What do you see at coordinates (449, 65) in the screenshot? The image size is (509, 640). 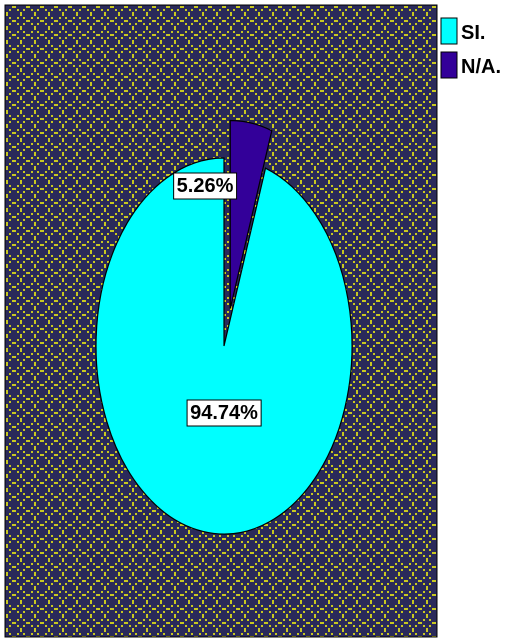 I see `legend-swatch-na` at bounding box center [449, 65].